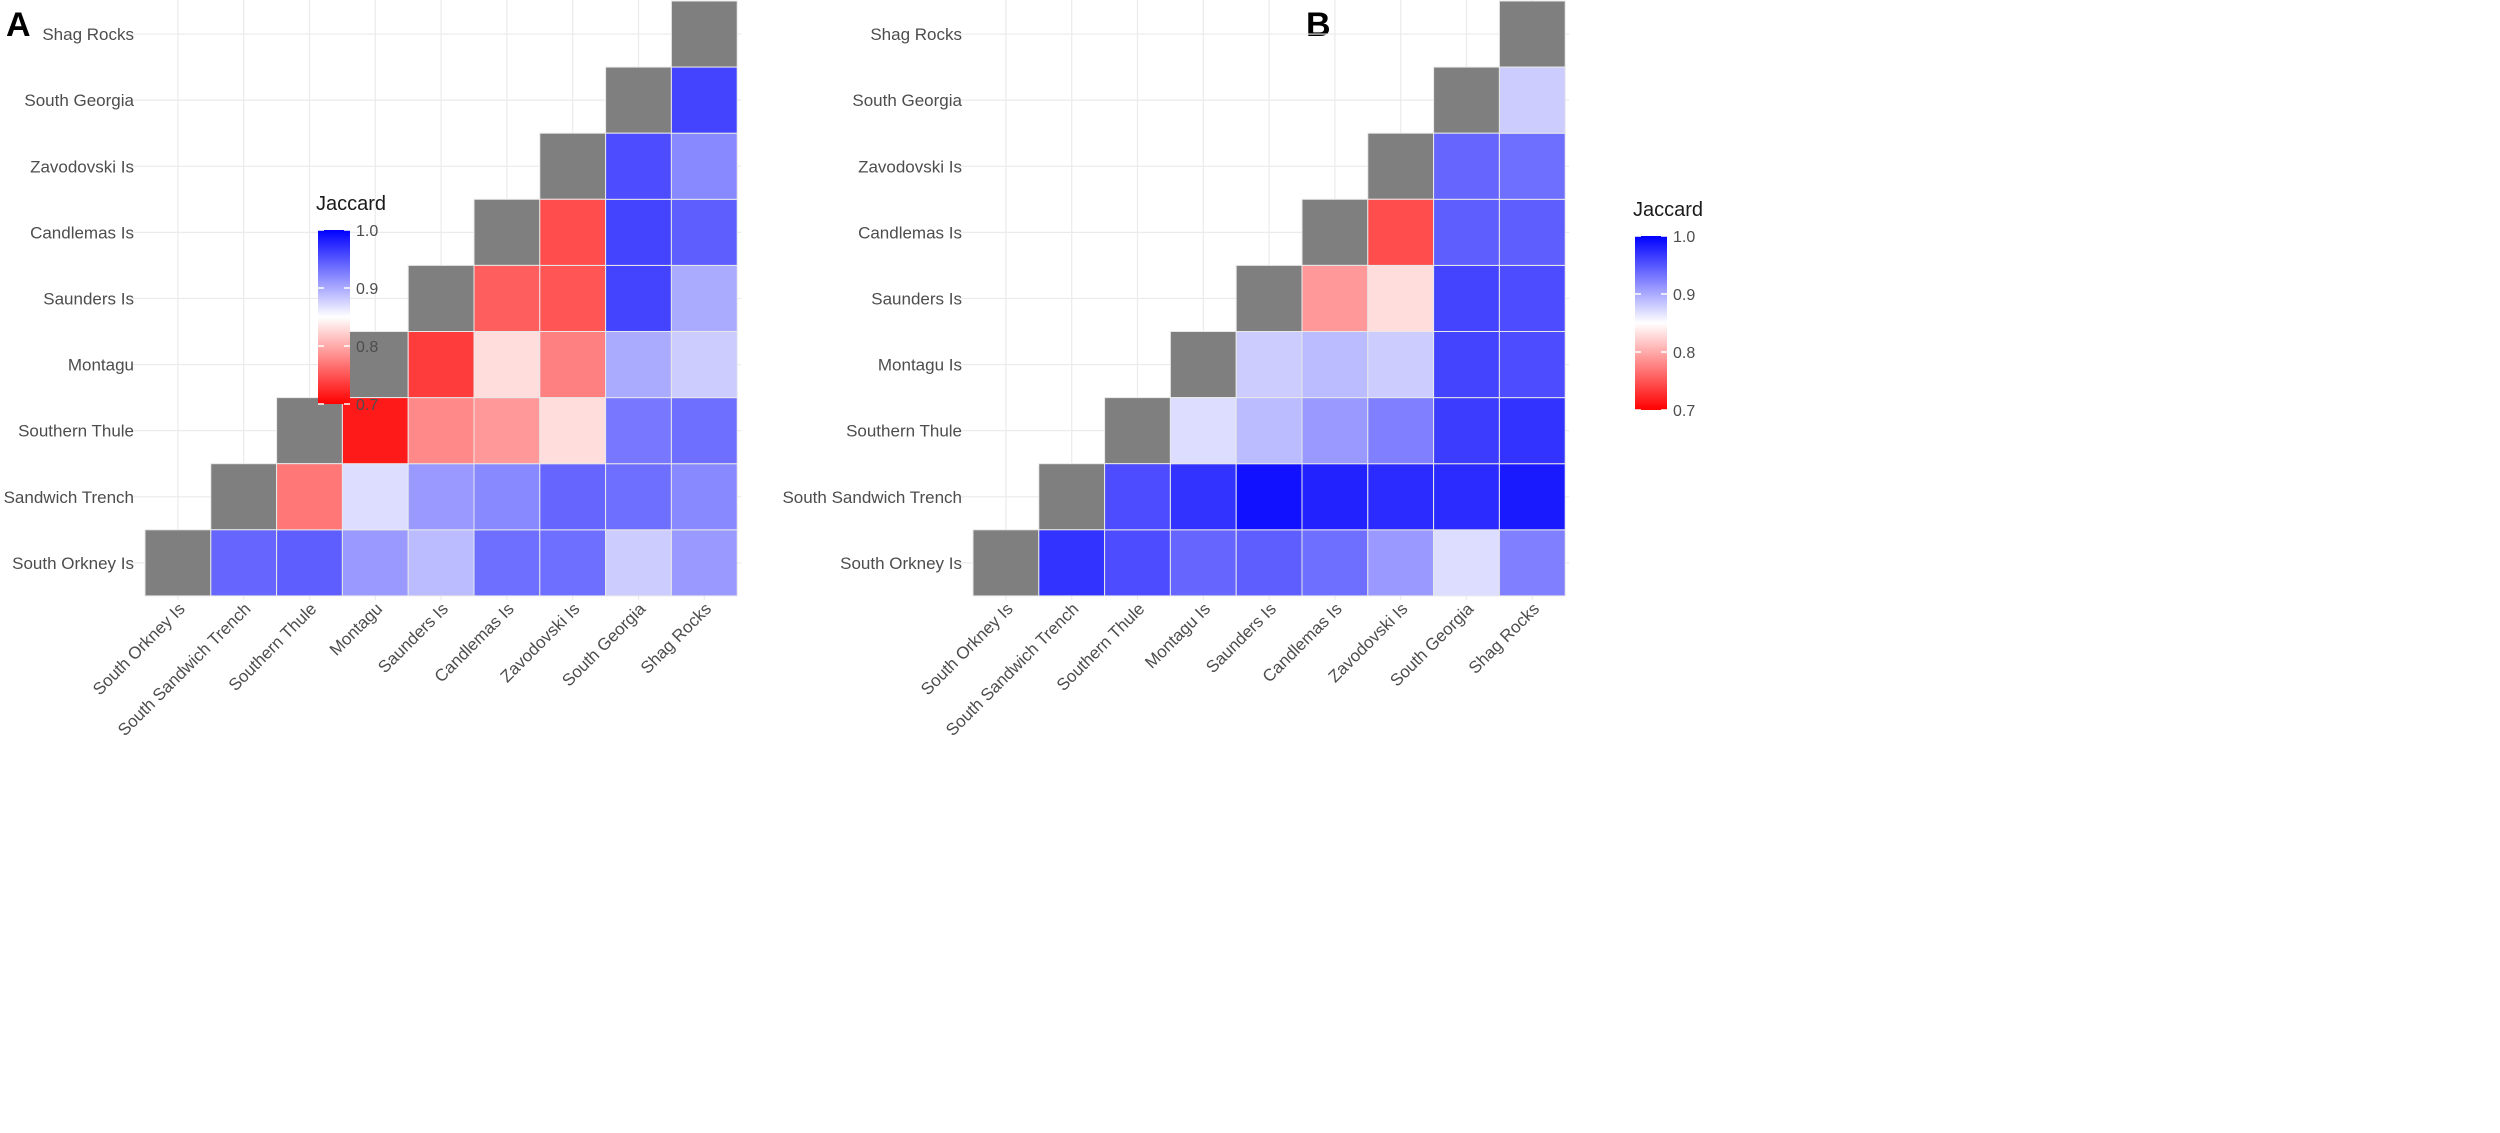  Describe the element at coordinates (1532, 100) in the screenshot. I see `panel-b-tile-shag-rocks-vs-south-georgia: Shag Rocks / South Georgia: 0.88` at that location.